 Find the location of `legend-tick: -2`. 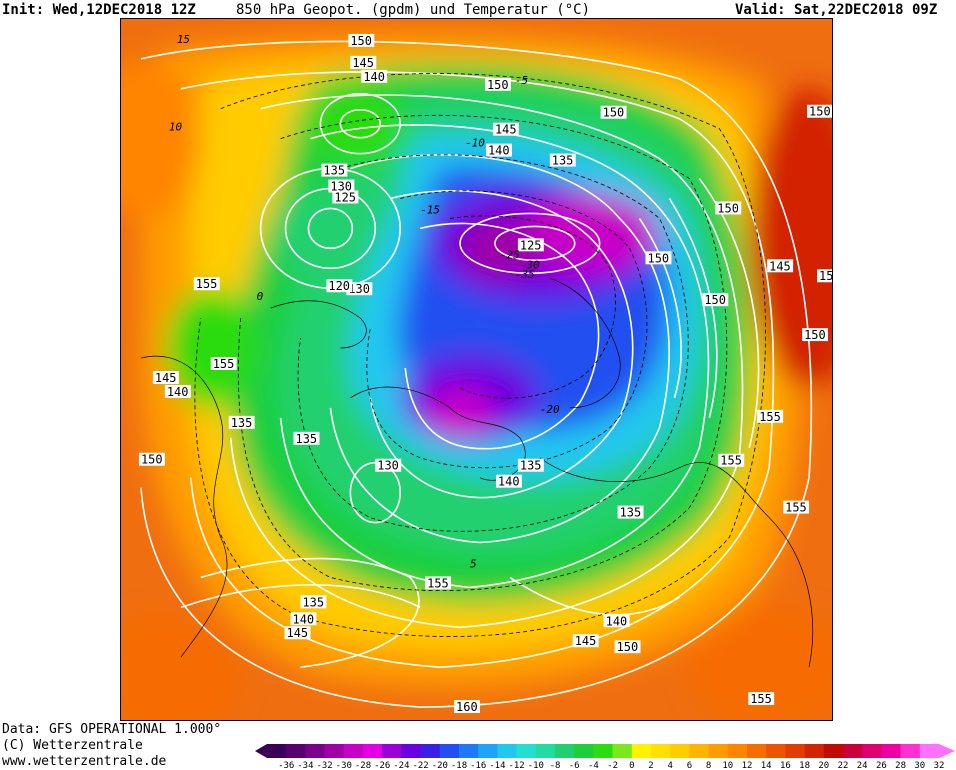

legend-tick: -2 is located at coordinates (612, 765).